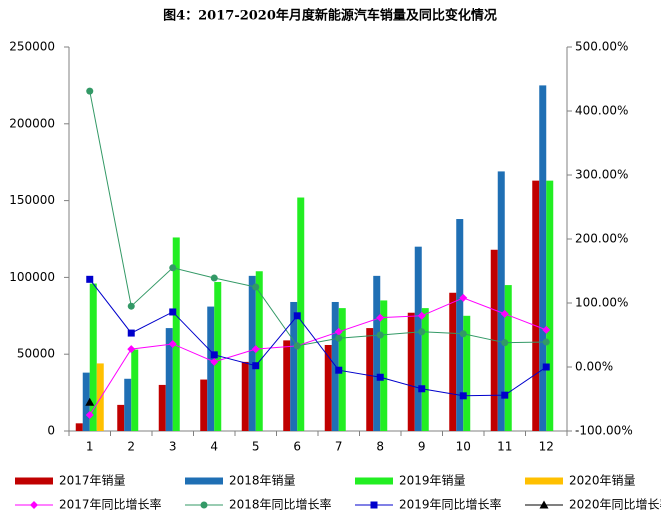 The width and height of the screenshot is (661, 529). I want to click on x-tick-label: 5, so click(256, 447).